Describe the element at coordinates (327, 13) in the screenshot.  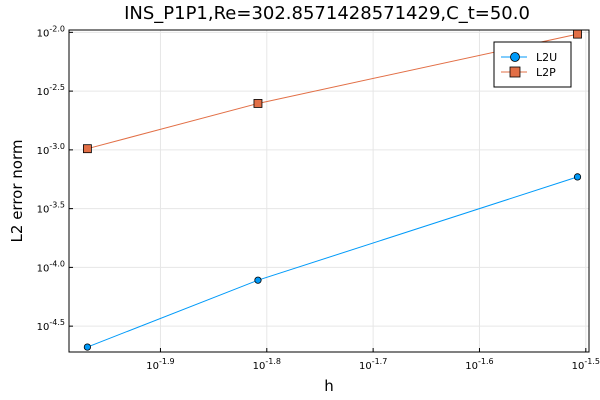
I see `chart-title: INS_P1P1,Re=302.8571428571429,C_t=50.0` at that location.